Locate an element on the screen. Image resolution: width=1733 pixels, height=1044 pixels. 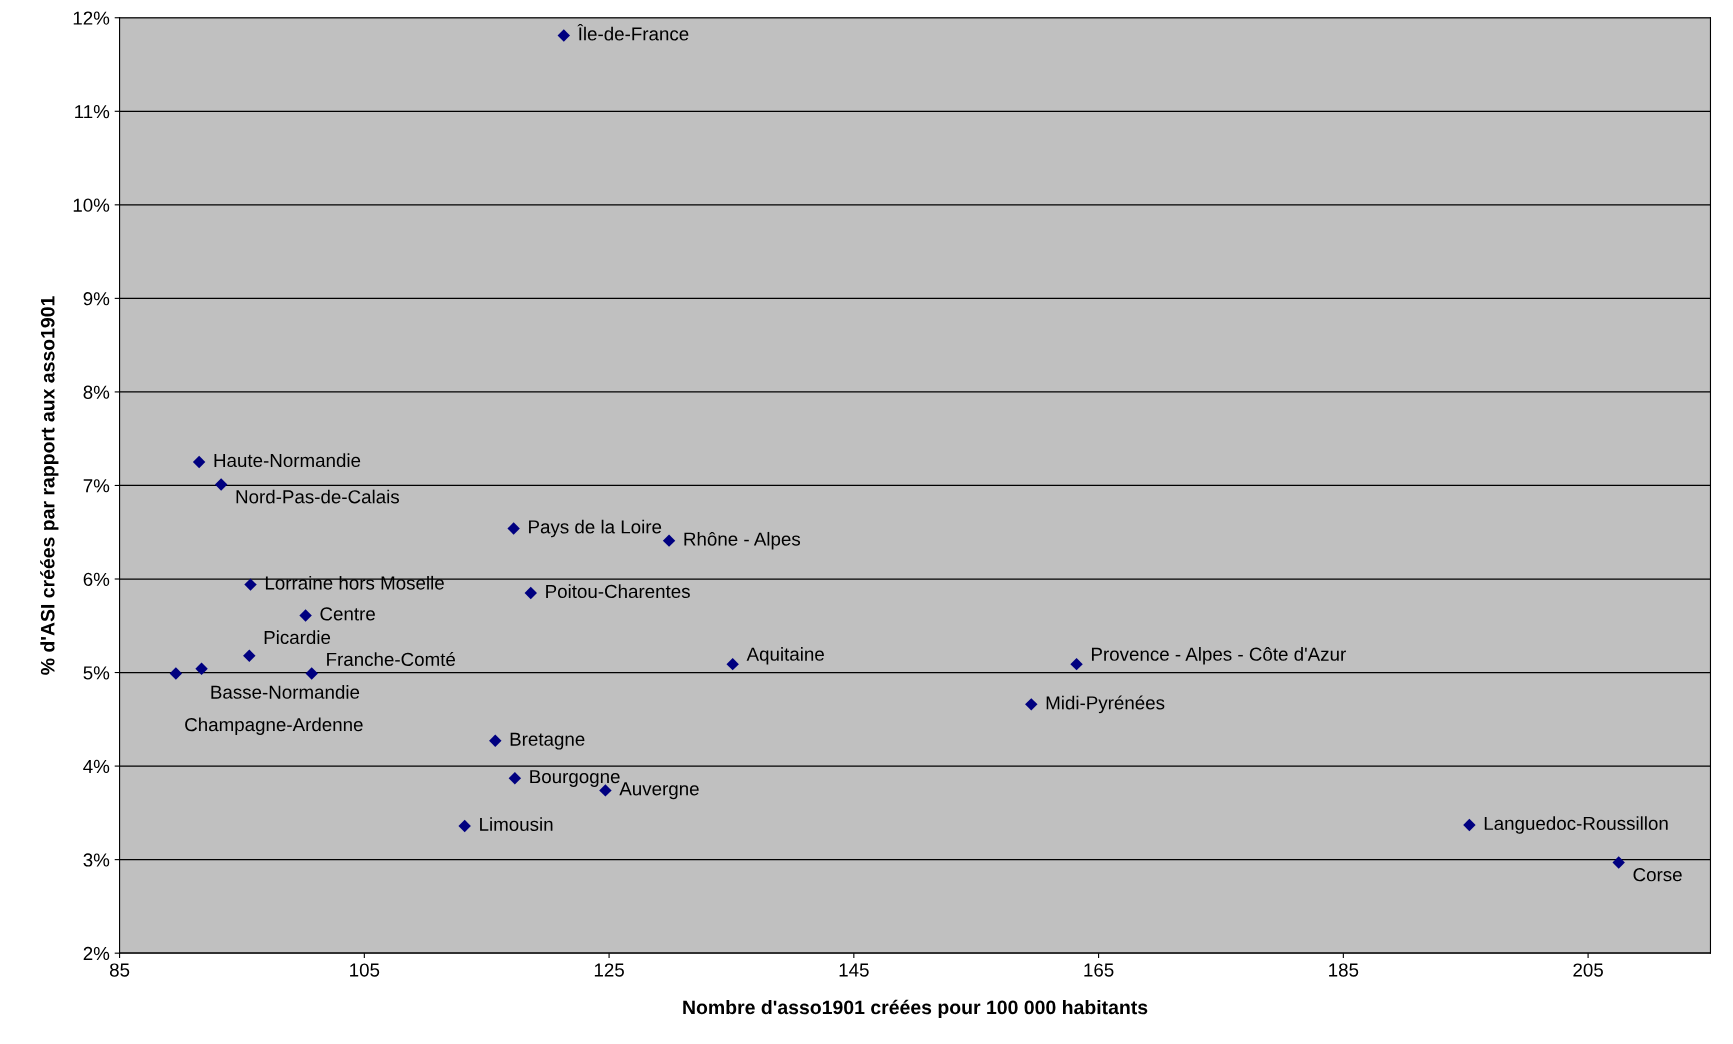
series-label: Haute-Normandie is located at coordinates (287, 460).